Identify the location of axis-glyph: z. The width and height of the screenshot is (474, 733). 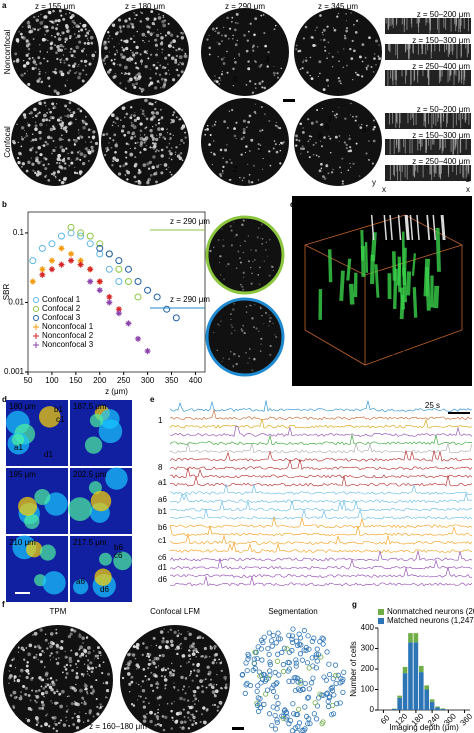
(394, 353).